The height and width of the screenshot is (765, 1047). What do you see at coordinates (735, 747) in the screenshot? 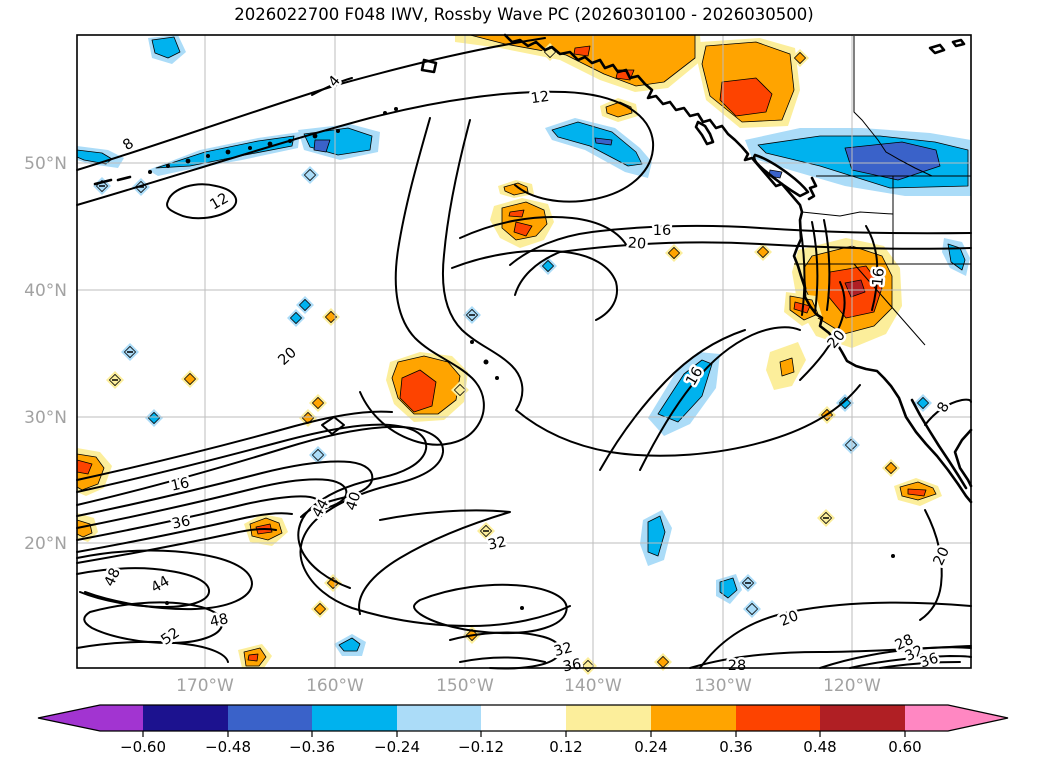
I see `colorbar-tick-label: 0.36` at bounding box center [735, 747].